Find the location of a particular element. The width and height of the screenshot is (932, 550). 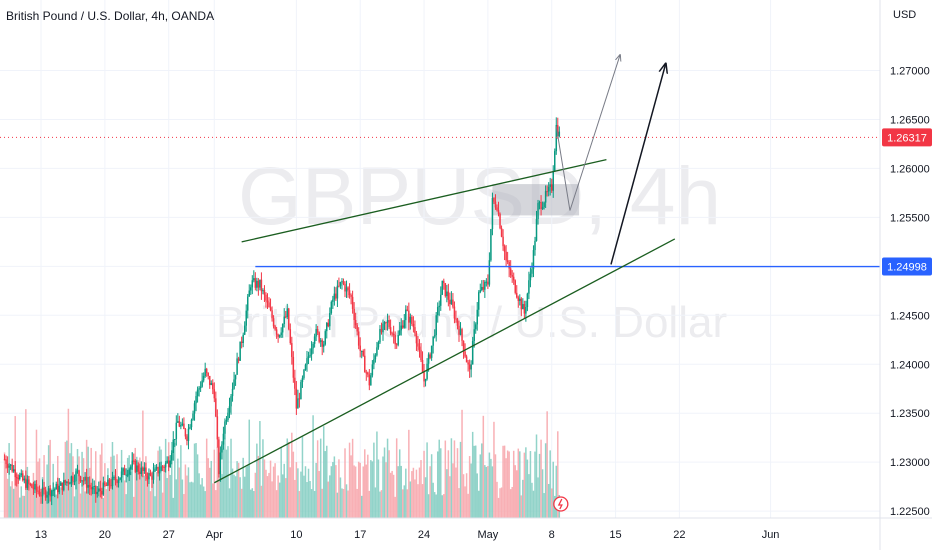

last-price-badge-label: 1.26317 is located at coordinates (907, 138).